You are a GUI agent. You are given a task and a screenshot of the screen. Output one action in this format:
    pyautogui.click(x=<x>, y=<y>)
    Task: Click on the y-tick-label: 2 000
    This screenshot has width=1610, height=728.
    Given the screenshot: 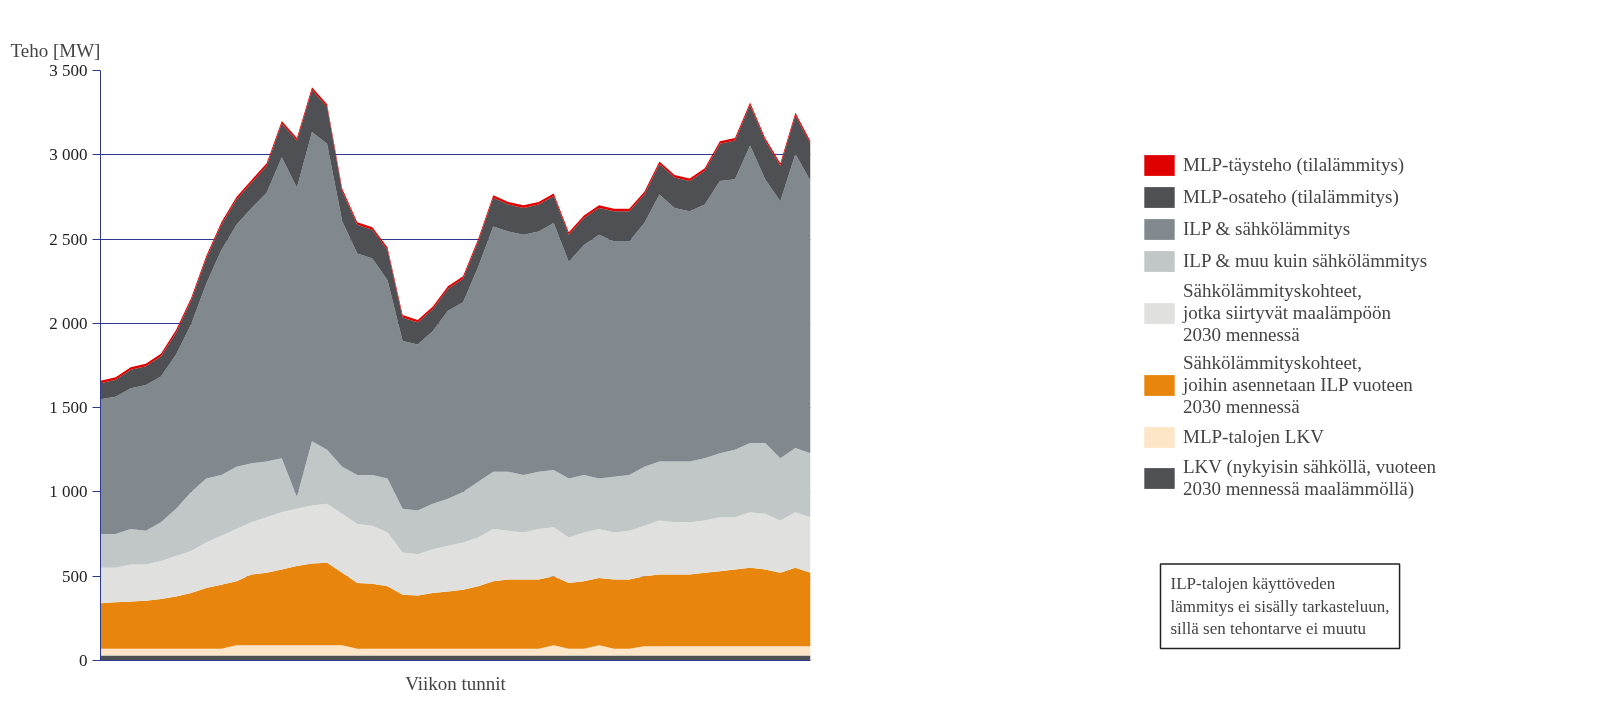 What is the action you would take?
    pyautogui.click(x=68, y=323)
    